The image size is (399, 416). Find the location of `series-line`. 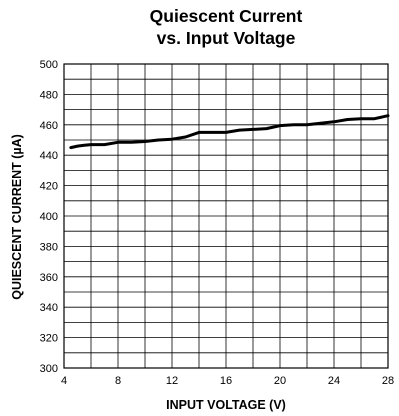

series-line is located at coordinates (229, 132).